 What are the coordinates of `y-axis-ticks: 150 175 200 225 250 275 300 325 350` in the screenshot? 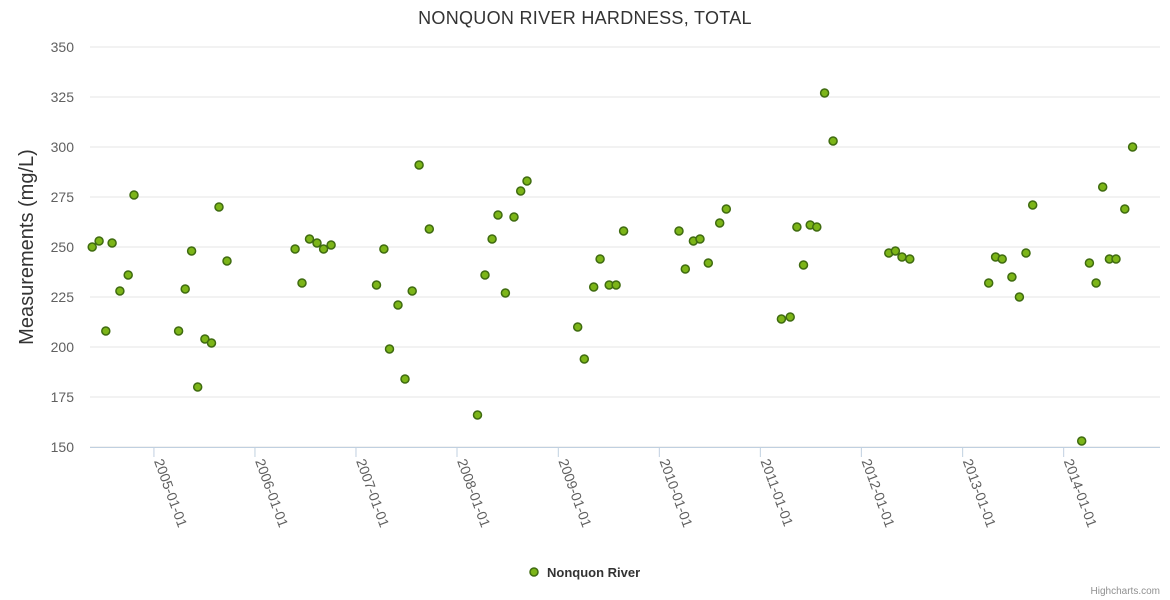 It's located at (63, 247).